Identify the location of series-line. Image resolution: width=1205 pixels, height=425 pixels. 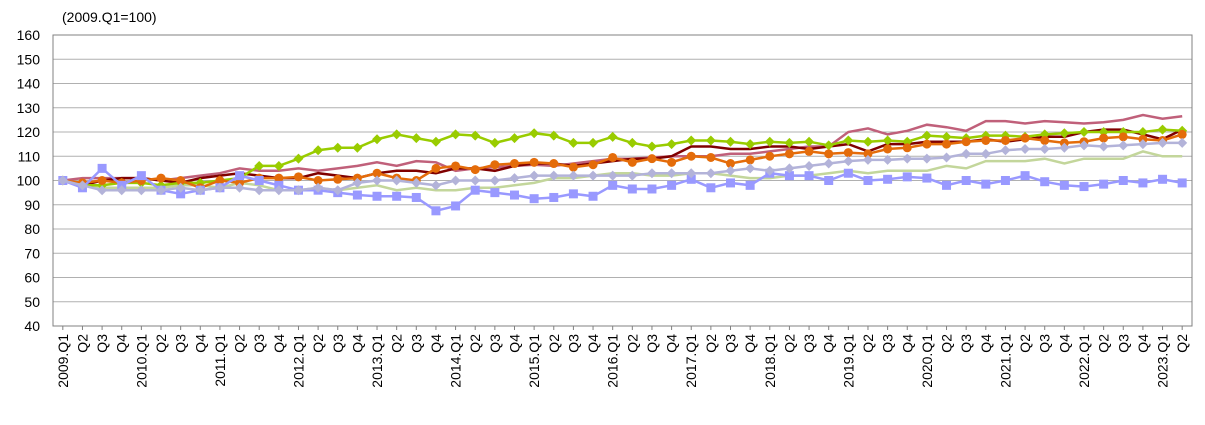
(622, 166).